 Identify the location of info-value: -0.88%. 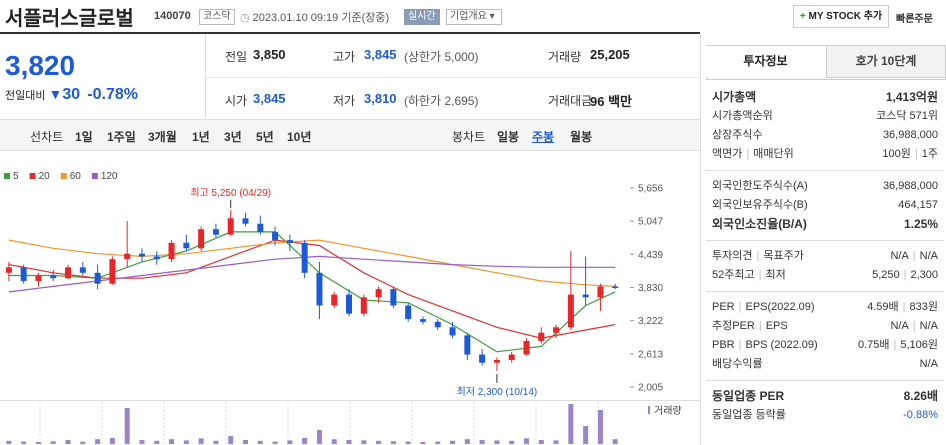
(920, 415).